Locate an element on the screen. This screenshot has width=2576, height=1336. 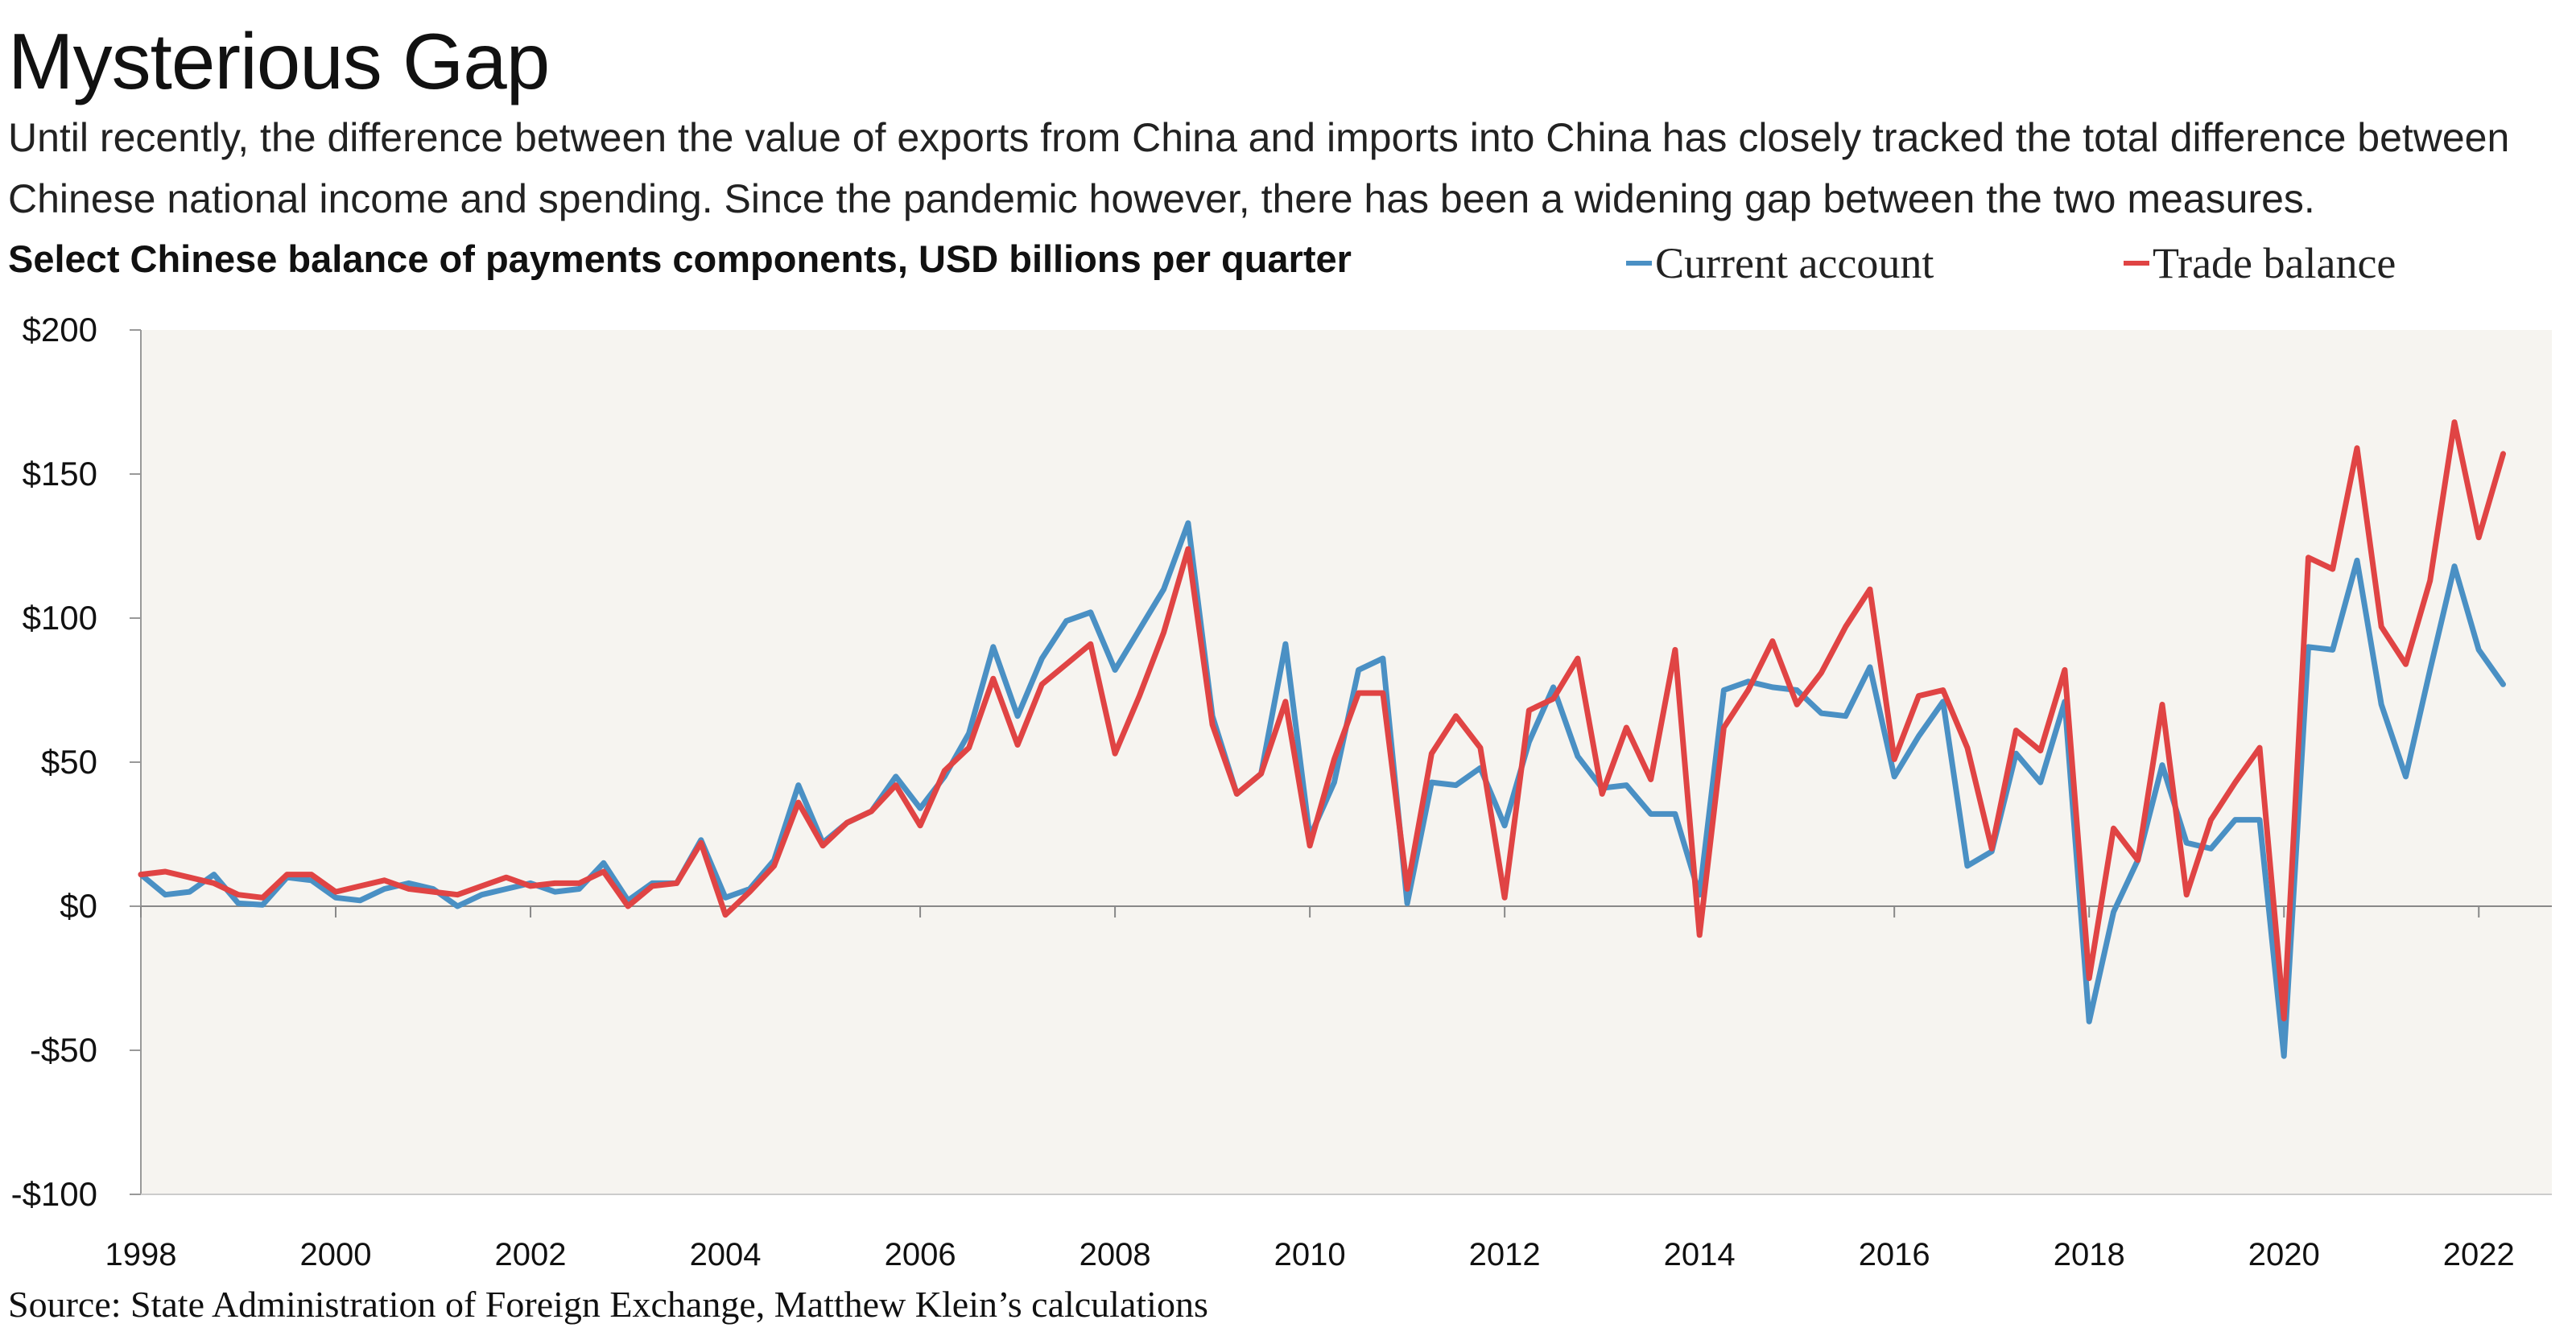
legend-label-trade-balance: Trade balance is located at coordinates (2274, 263).